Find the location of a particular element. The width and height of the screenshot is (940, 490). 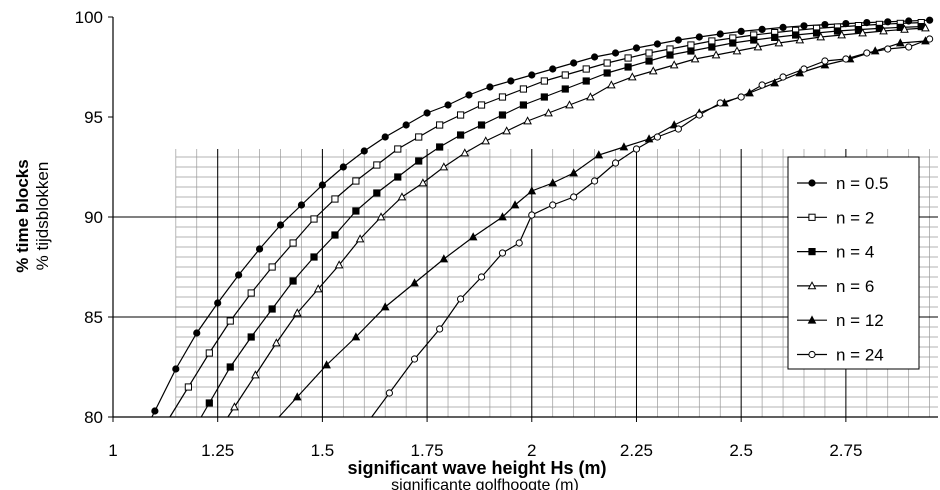

legend-label: n = 6 is located at coordinates (855, 286).